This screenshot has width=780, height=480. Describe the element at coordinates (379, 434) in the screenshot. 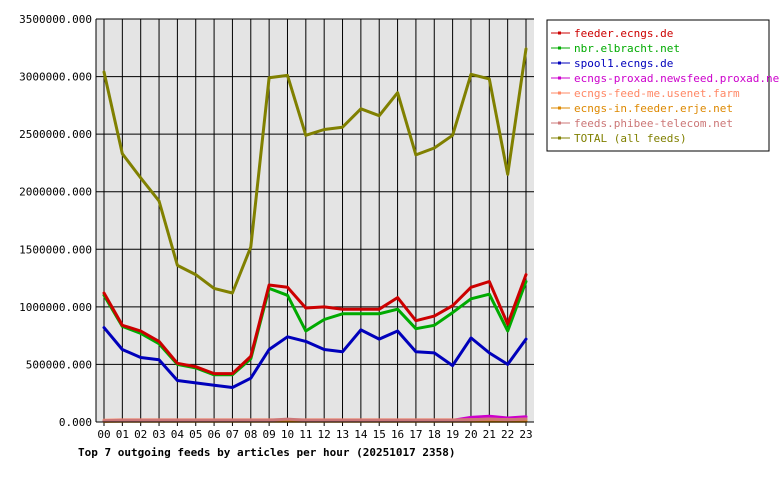

I see `x-tick-label: 15` at that location.